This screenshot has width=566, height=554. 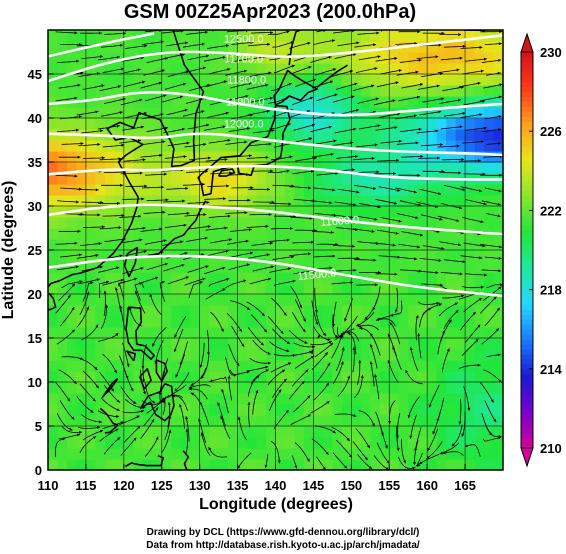 I want to click on colorbar-segment, so click(x=527, y=347).